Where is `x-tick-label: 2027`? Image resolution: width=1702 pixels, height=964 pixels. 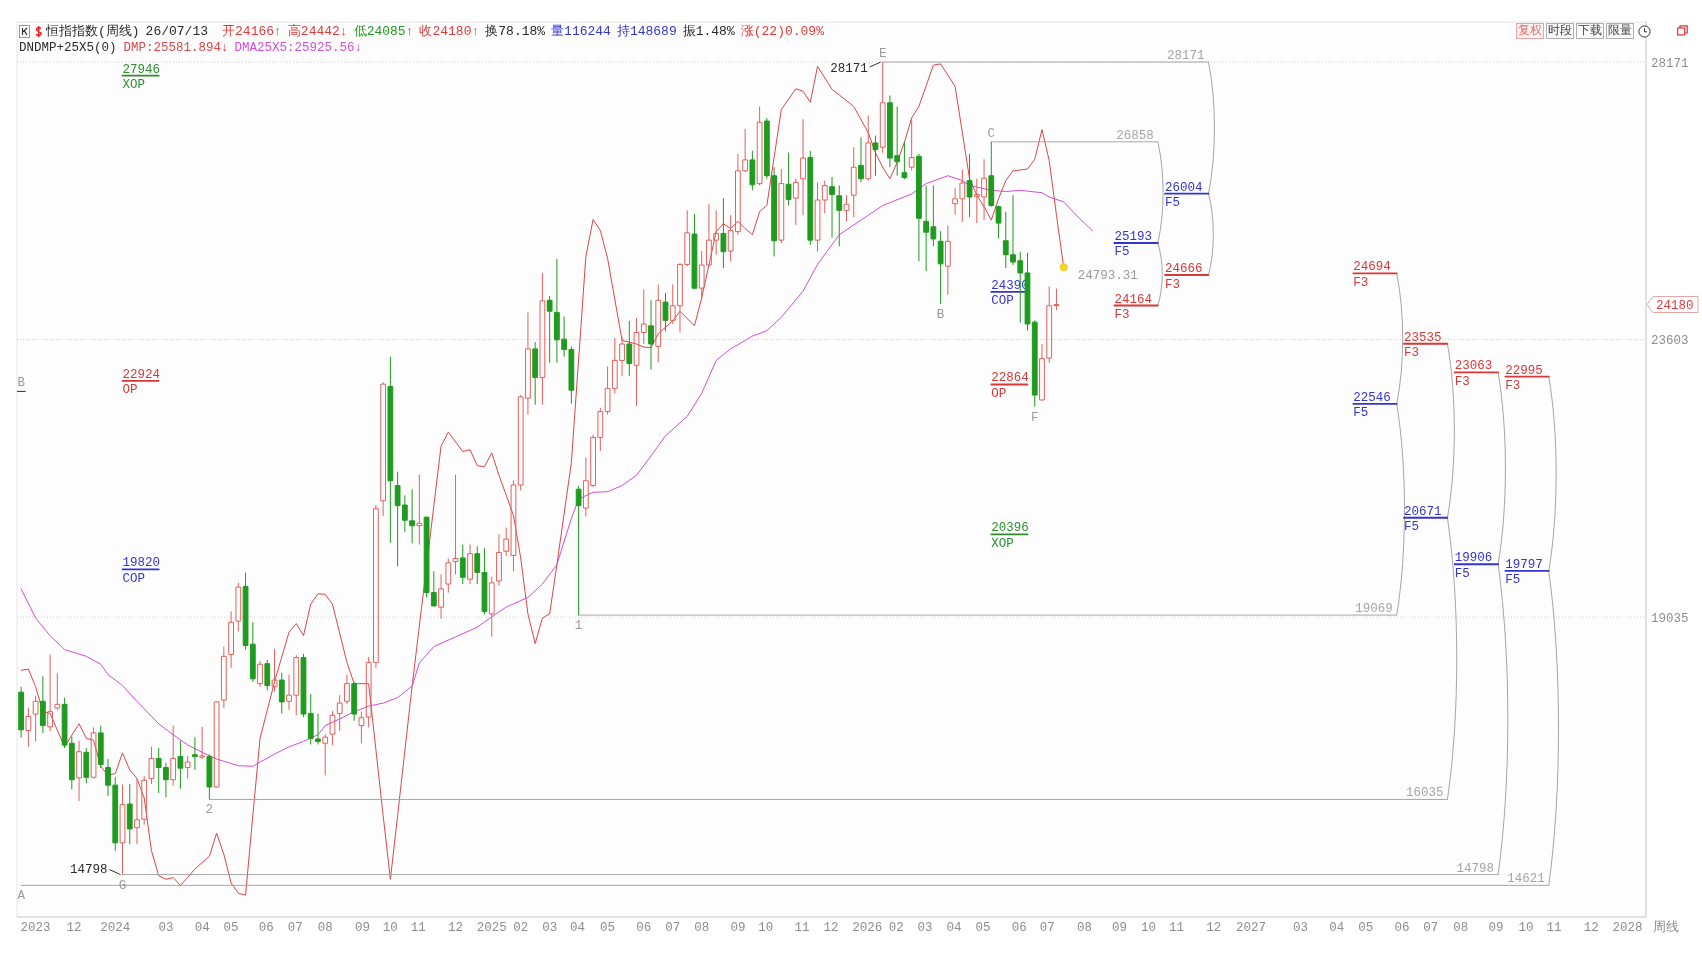
x-tick-label: 2027 is located at coordinates (1250, 928).